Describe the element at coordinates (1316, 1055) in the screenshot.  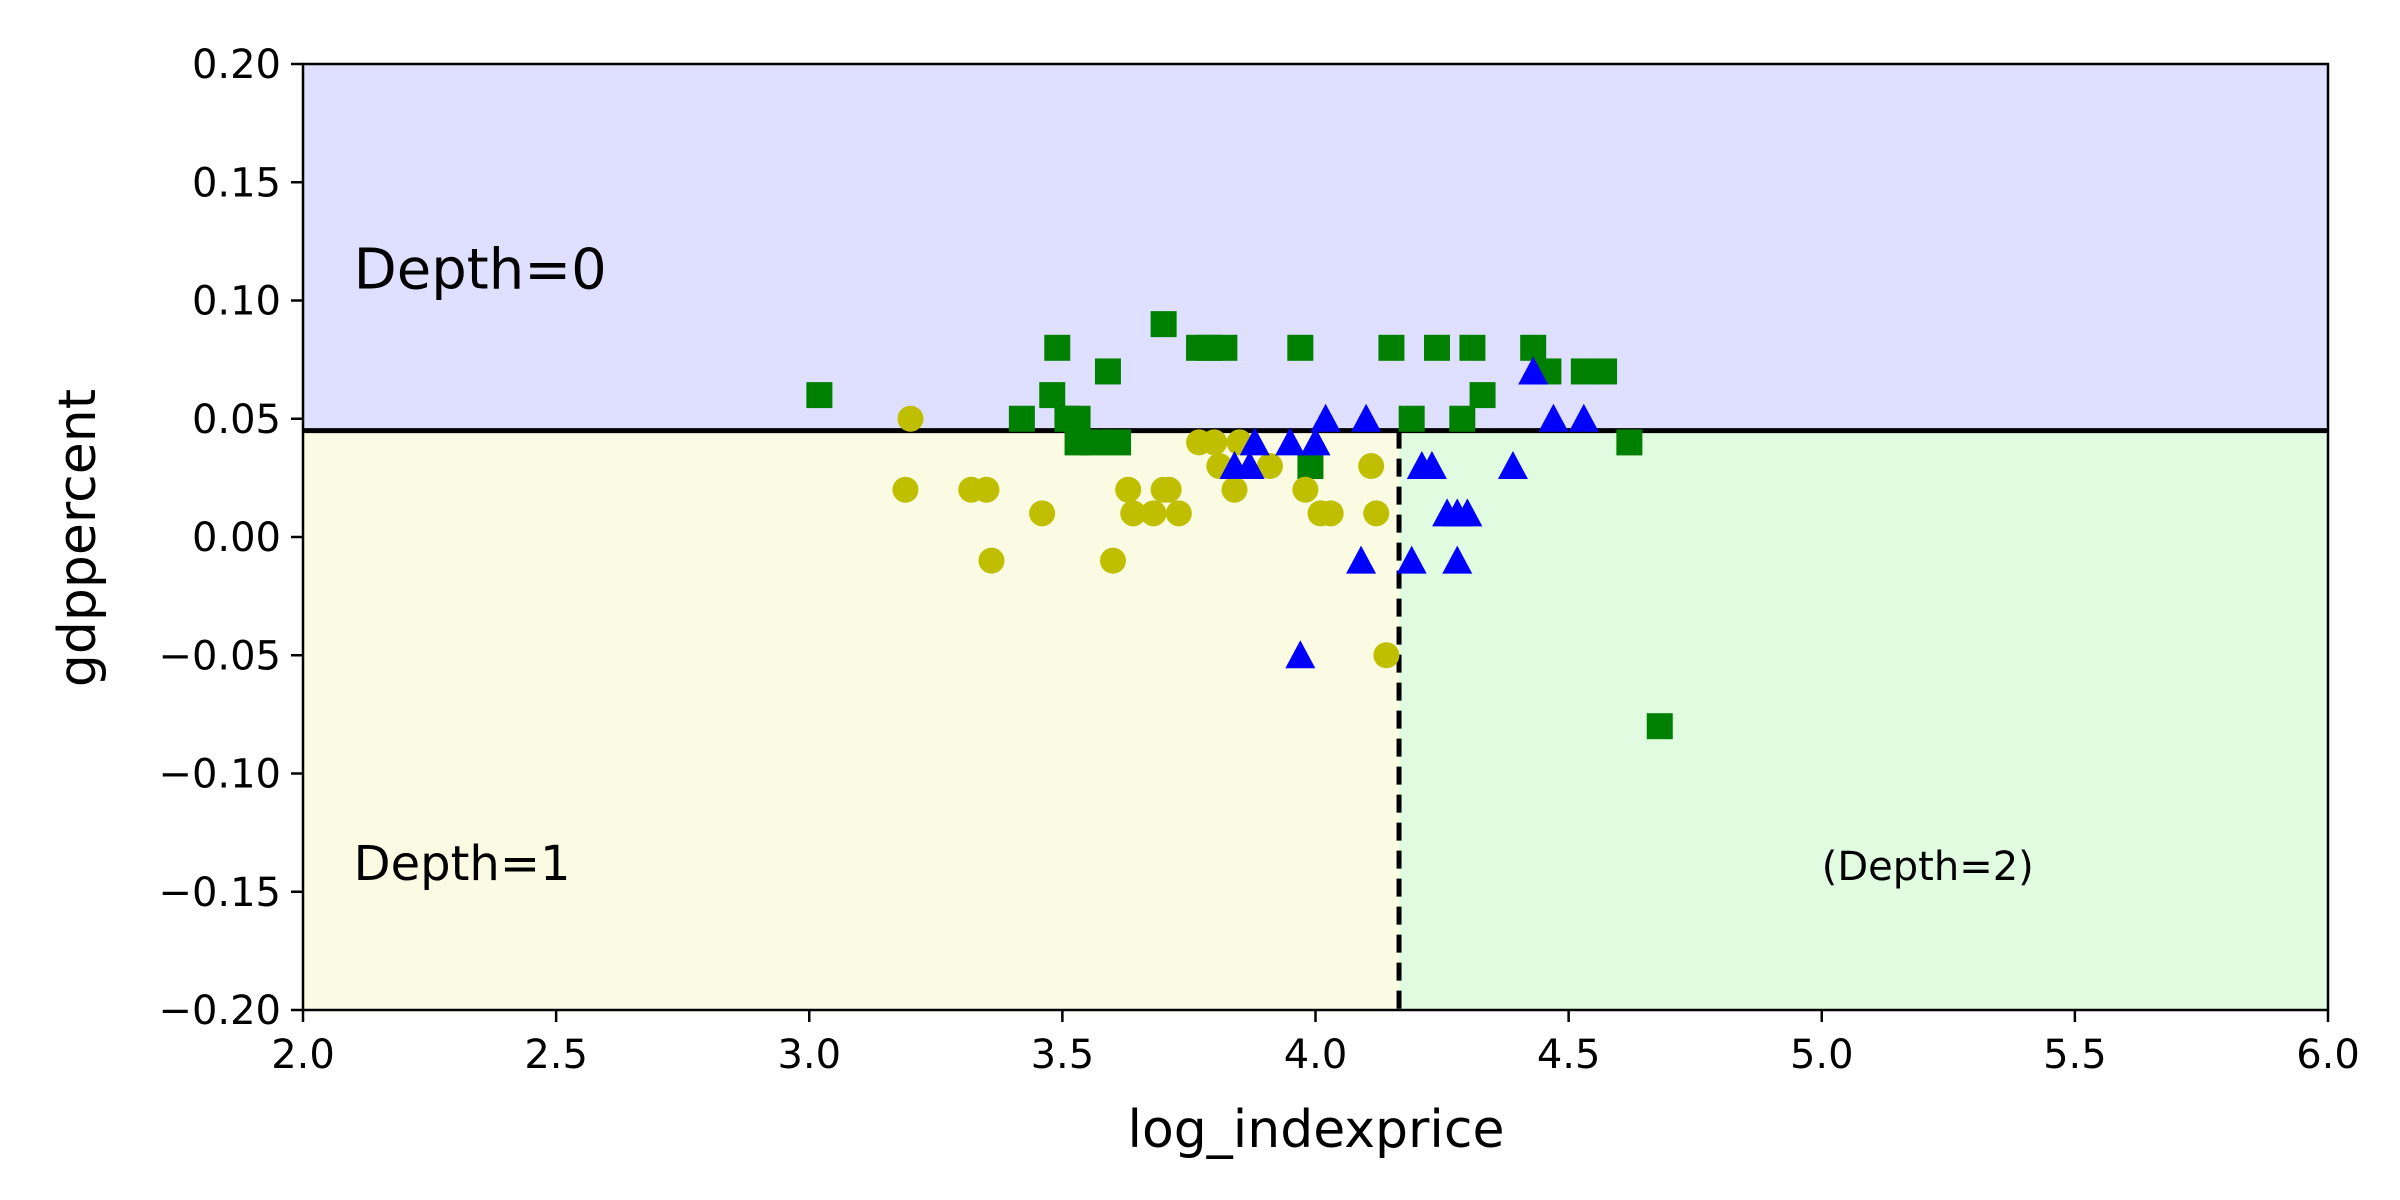
I see `x-tick-label: 4.0` at that location.